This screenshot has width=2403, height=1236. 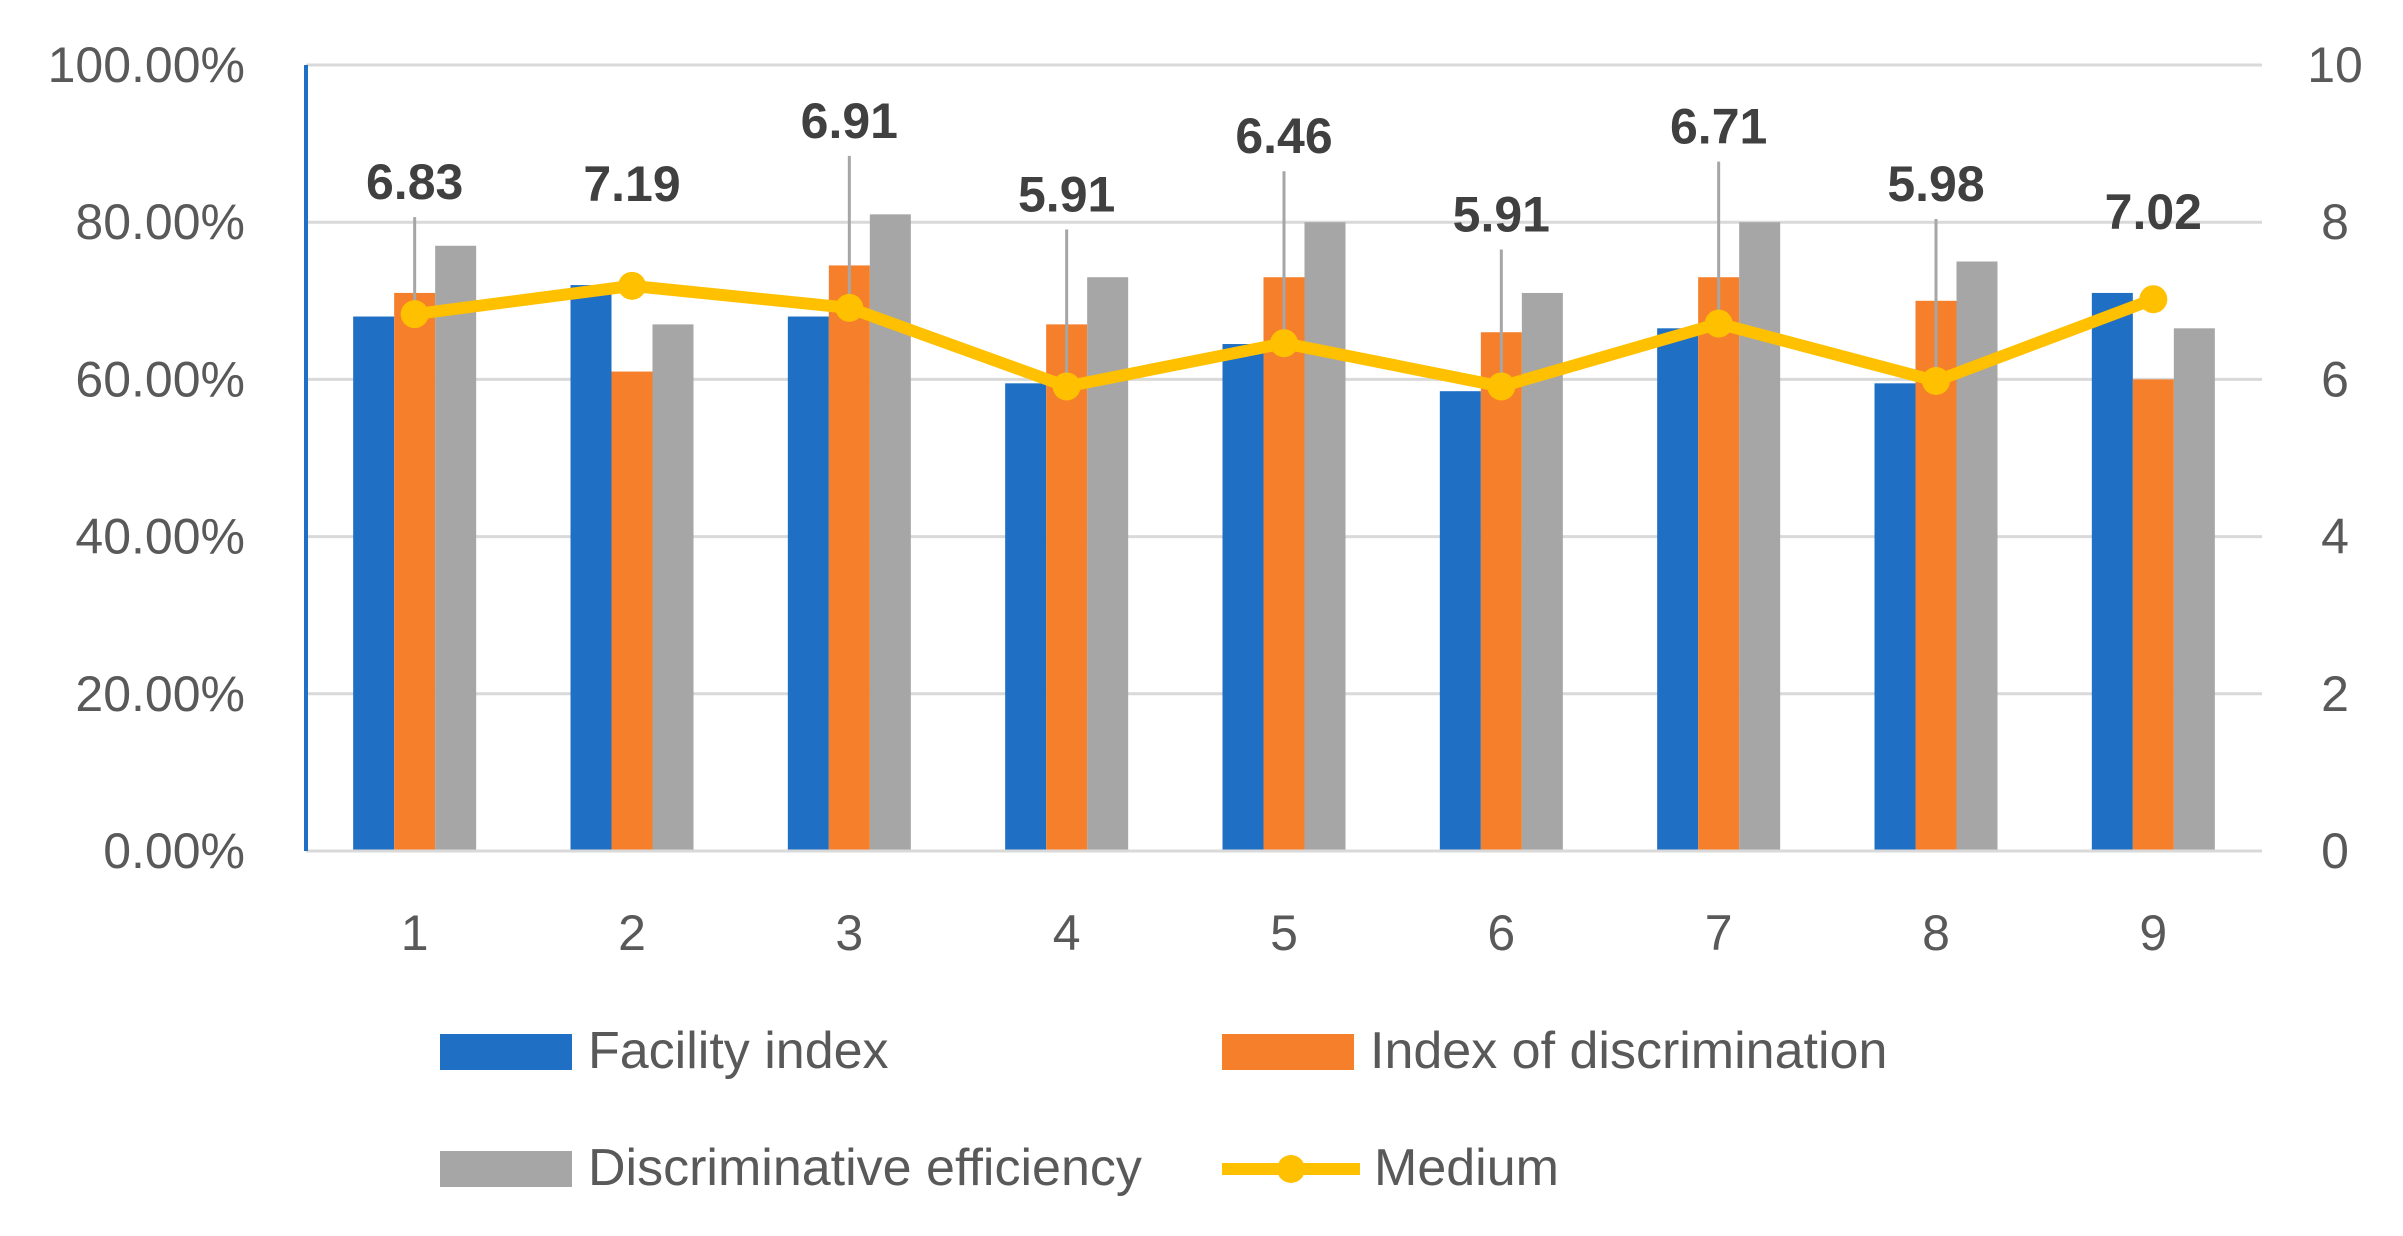 What do you see at coordinates (506, 1169) in the screenshot?
I see `legend-swatch-discriminative-efficiency` at bounding box center [506, 1169].